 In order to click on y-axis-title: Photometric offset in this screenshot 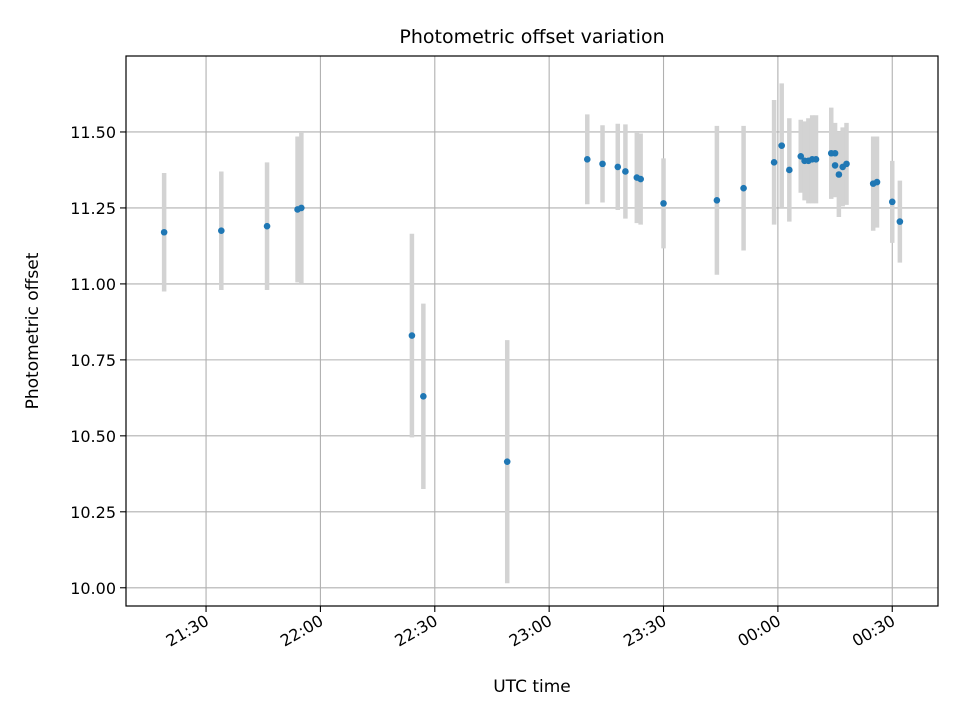, I will do `click(33, 330)`.